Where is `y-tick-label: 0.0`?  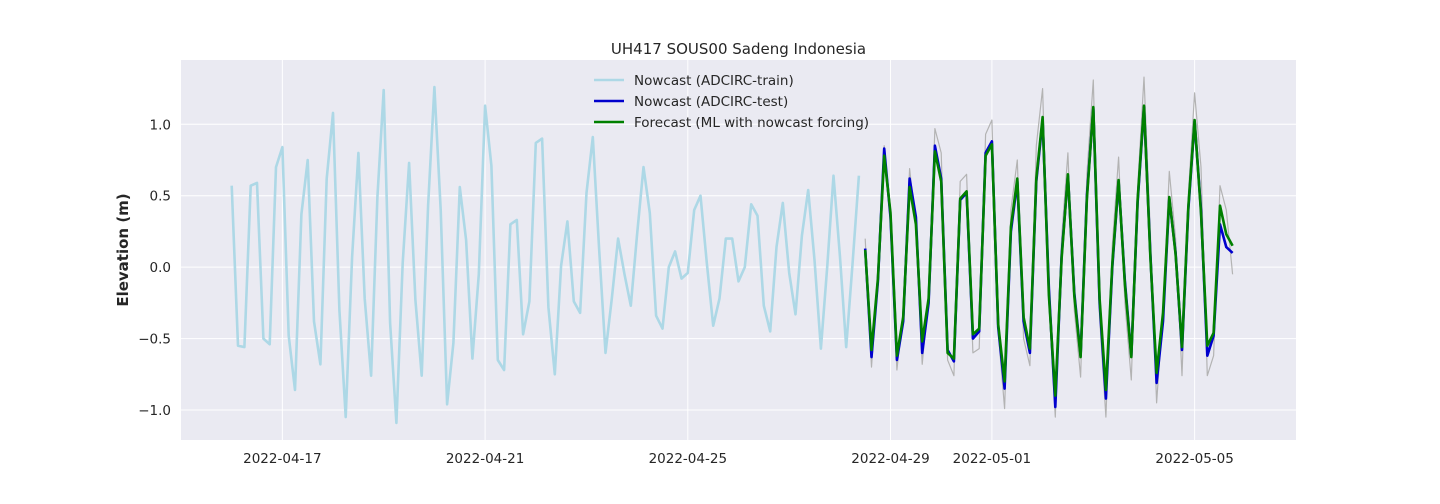
y-tick-label: 0.0 is located at coordinates (160, 268).